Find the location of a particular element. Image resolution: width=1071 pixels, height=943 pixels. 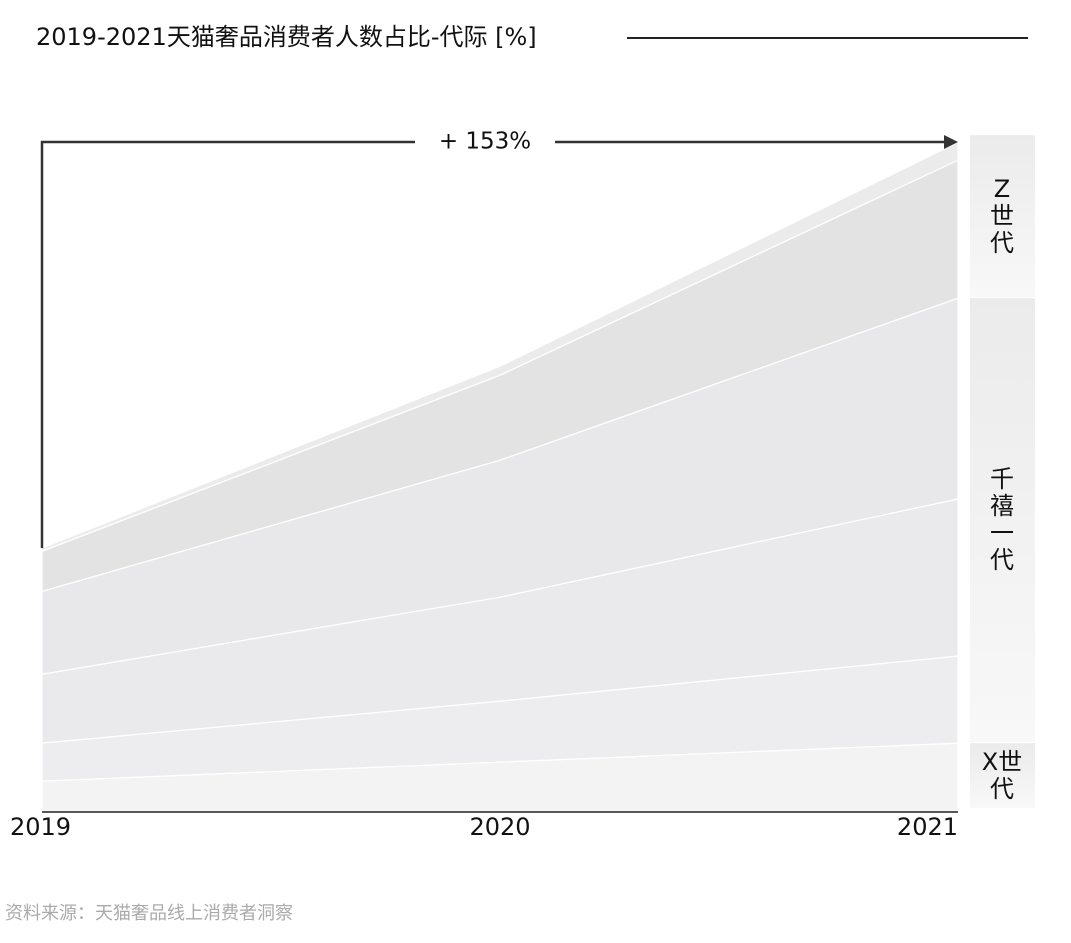

group-label: X世代 is located at coordinates (1002, 775).